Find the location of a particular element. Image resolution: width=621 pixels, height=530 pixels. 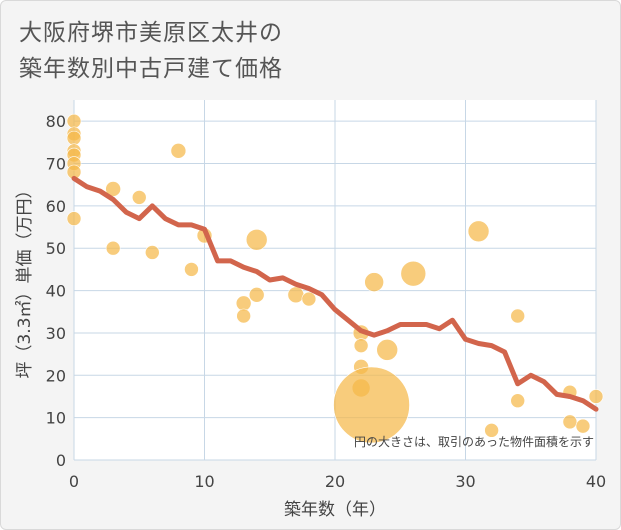

chart-title-line-2: 築年数別中古戸建て価格 is located at coordinates (151, 69).